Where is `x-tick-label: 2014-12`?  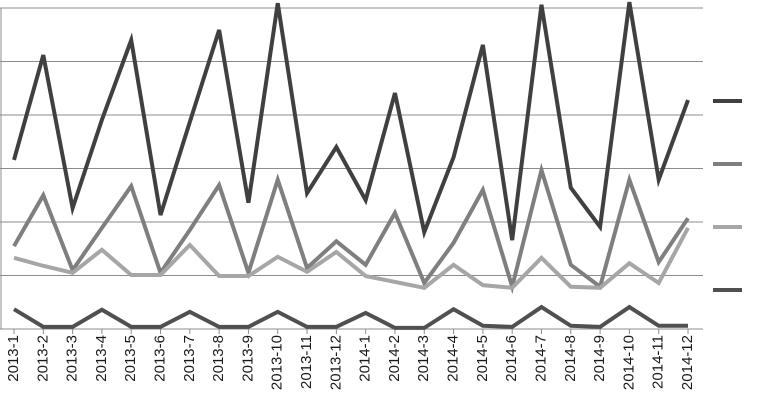 x-tick-label: 2014-12 is located at coordinates (687, 362).